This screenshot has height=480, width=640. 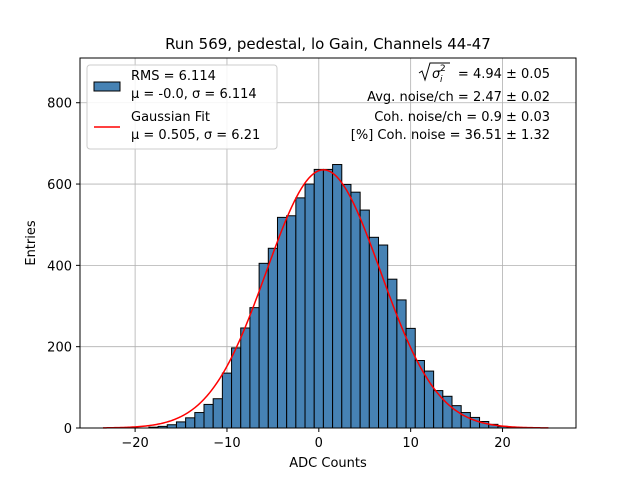 I want to click on x-tick-label: 0, so click(x=319, y=443).